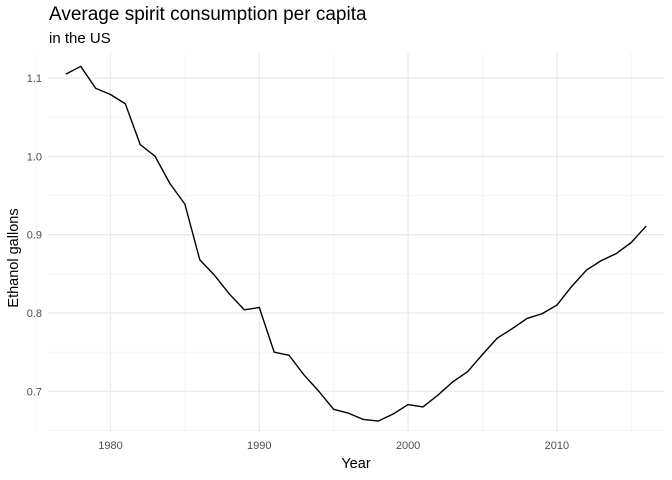  Describe the element at coordinates (34, 79) in the screenshot. I see `y-tick-label: 1.1` at that location.